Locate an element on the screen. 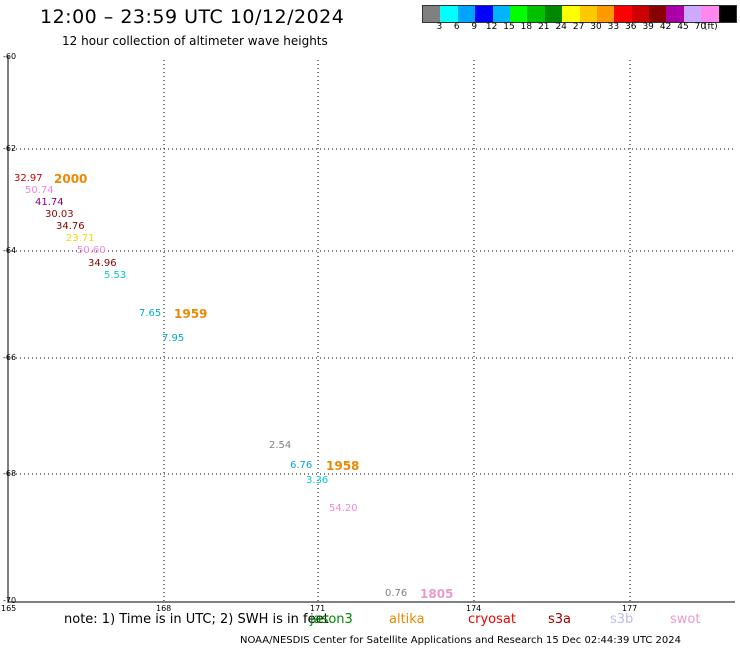 This screenshot has width=740, height=650. wave-height-value: 0.76 is located at coordinates (396, 593).